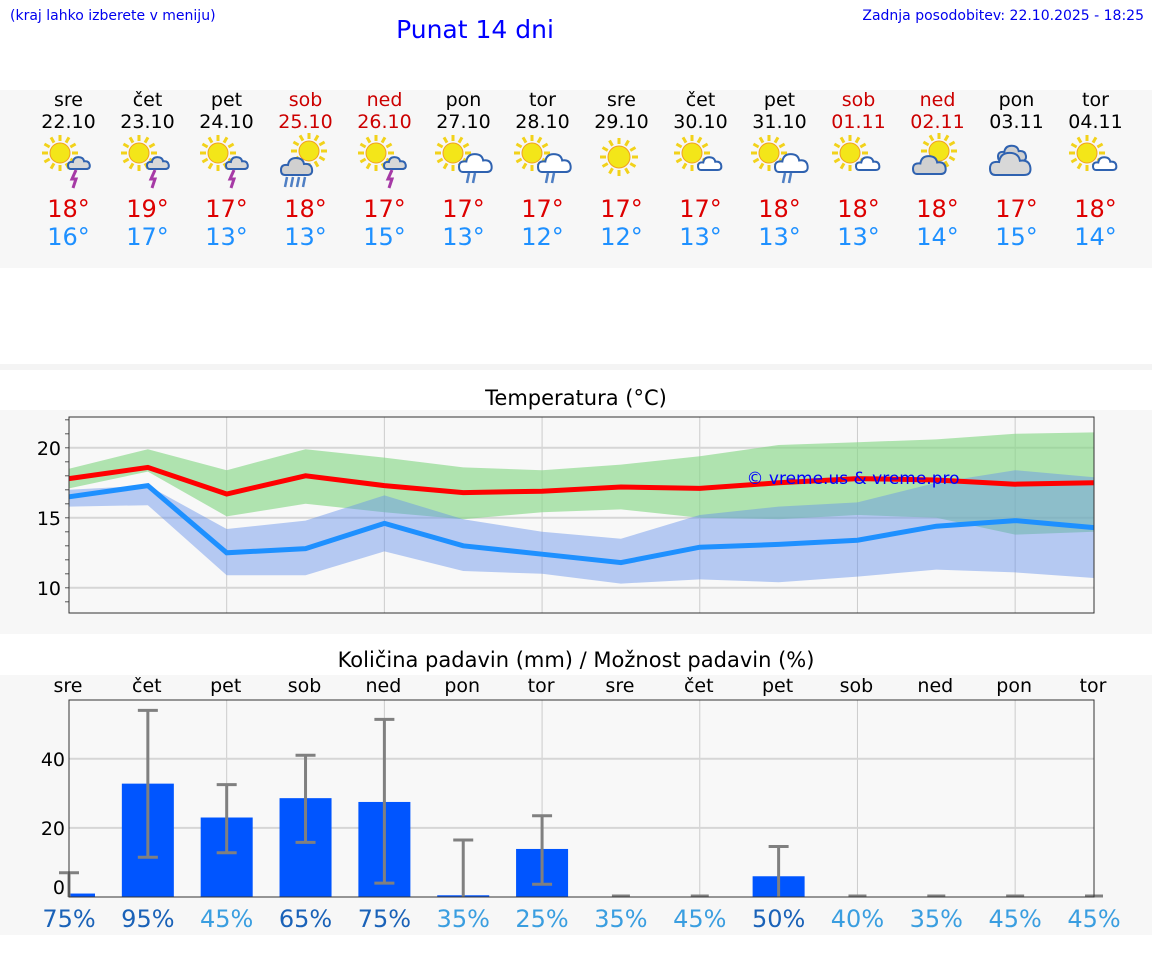  I want to click on precip-probability: 50%, so click(778, 919).